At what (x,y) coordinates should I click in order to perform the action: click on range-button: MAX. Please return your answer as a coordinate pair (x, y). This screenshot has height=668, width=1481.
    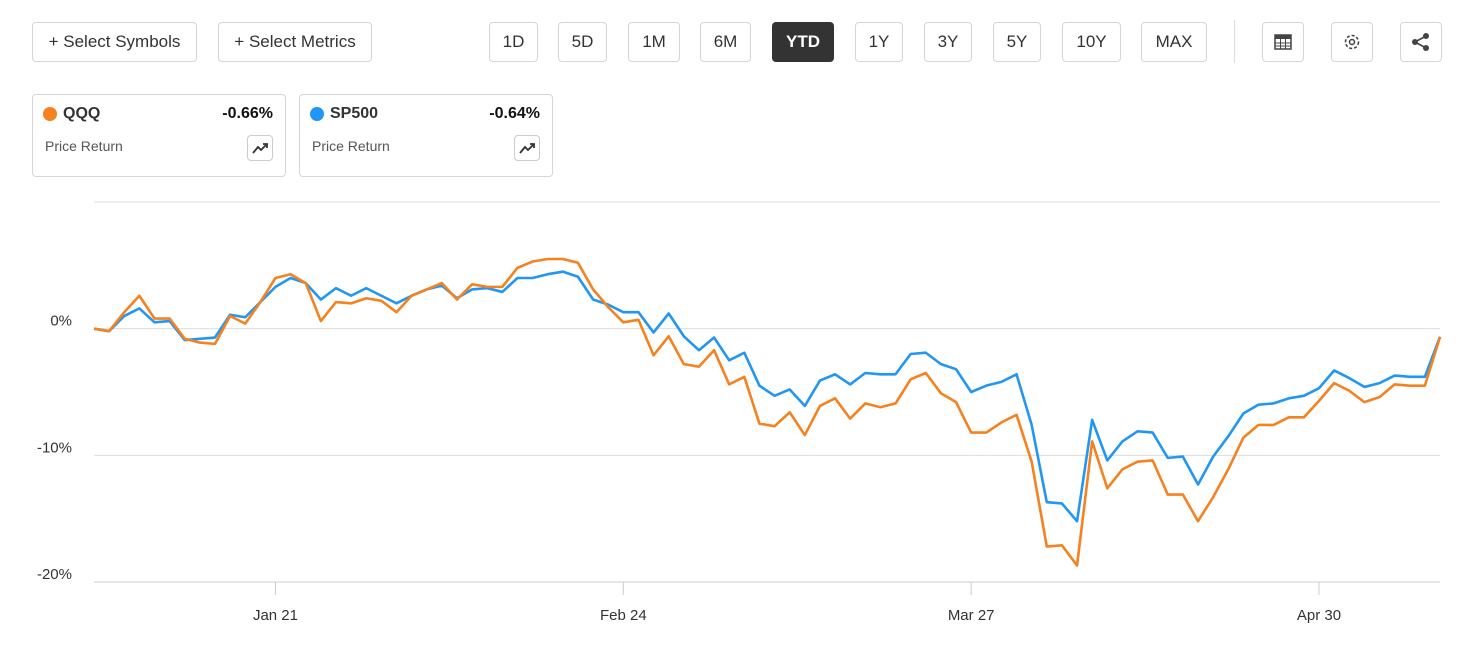
    Looking at the image, I should click on (1174, 42).